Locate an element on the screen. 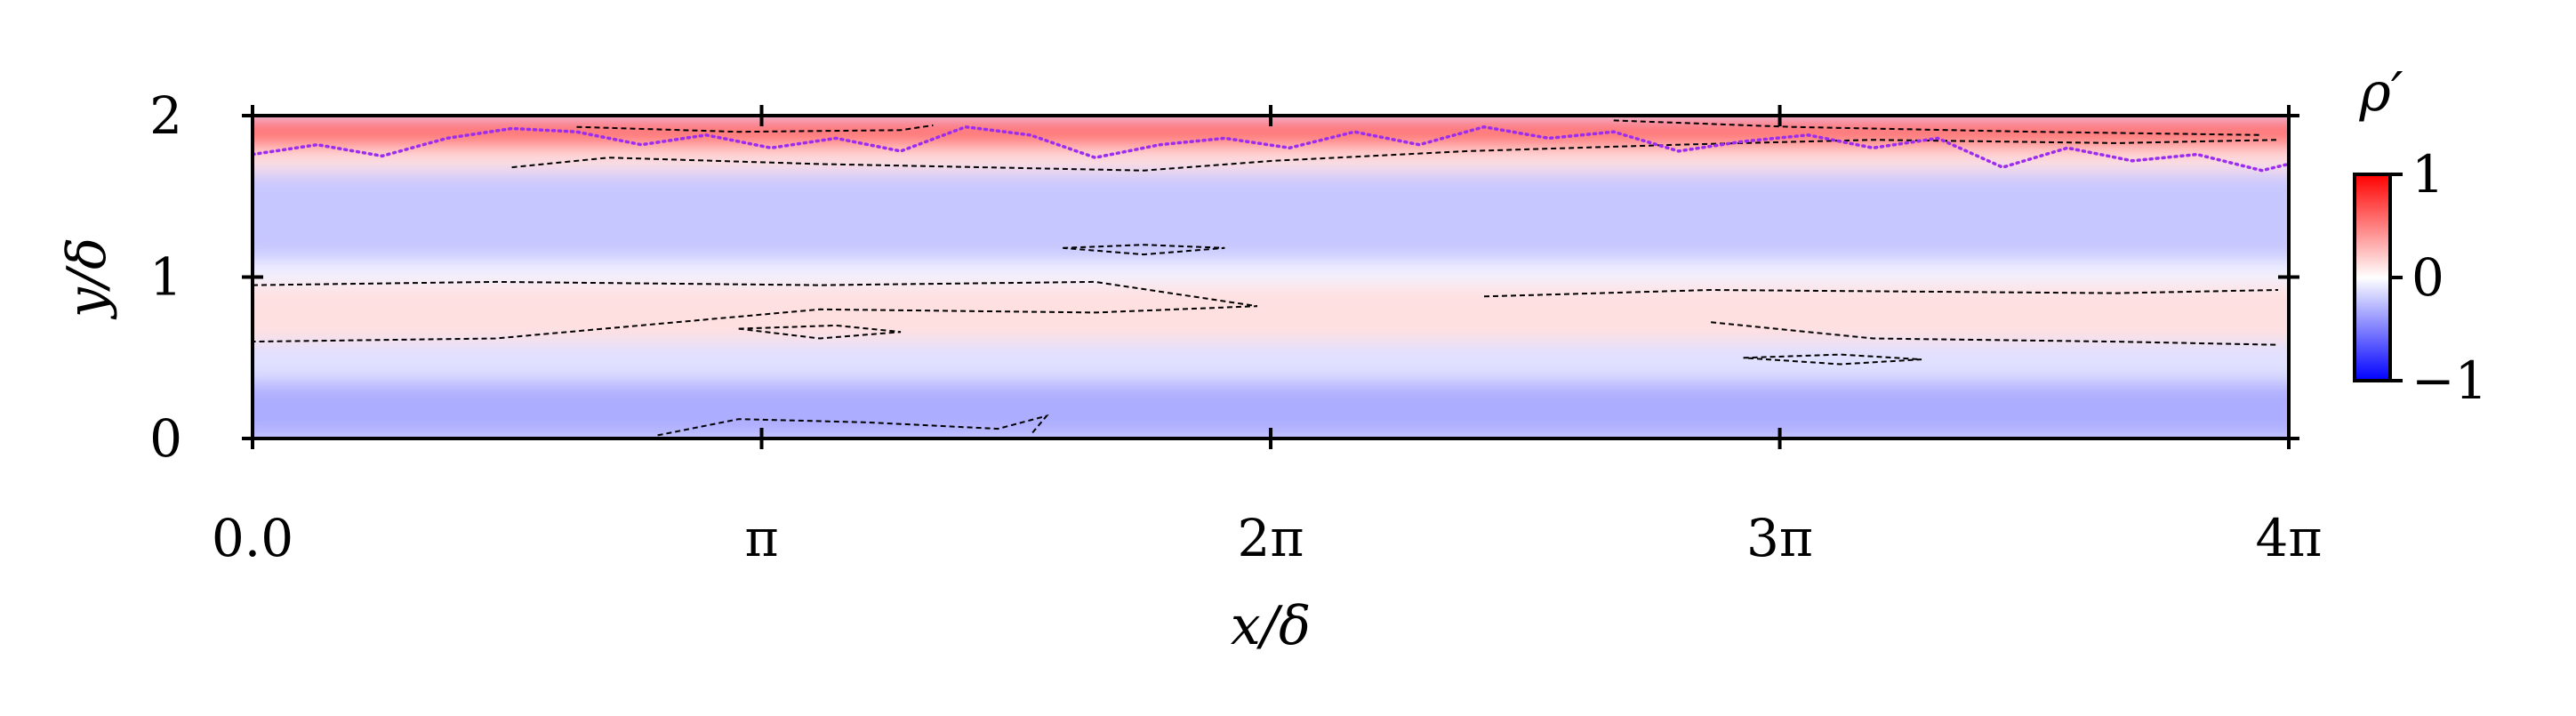 The width and height of the screenshot is (2576, 716). y-tick-label-2: 2 is located at coordinates (165, 115).